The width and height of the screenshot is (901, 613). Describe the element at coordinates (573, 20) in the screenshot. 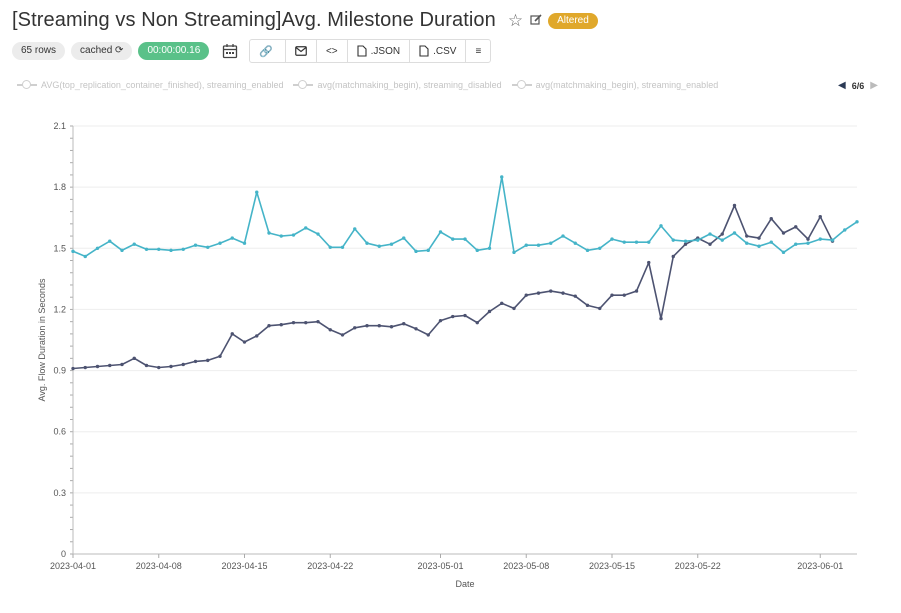

I see `altered-badge: Altered` at that location.